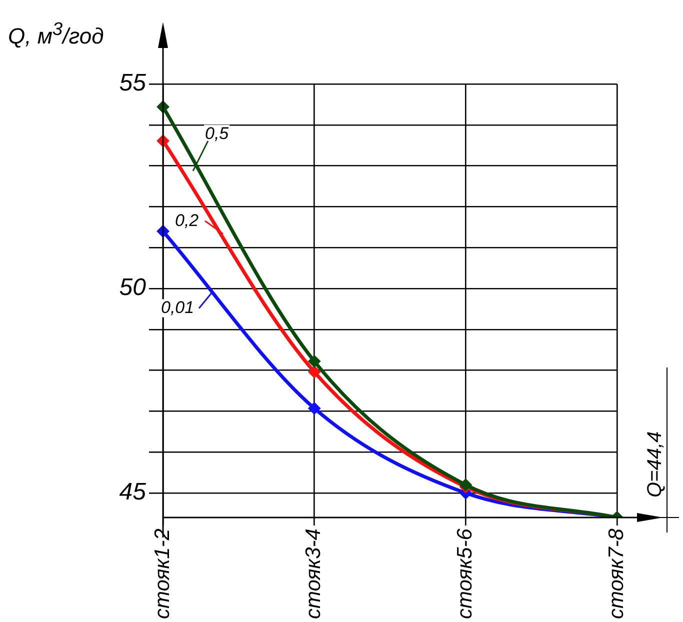 Image resolution: width=683 pixels, height=622 pixels. Describe the element at coordinates (56, 34) in the screenshot. I see `y-axis-title: Q, м$^{3}$/год` at that location.